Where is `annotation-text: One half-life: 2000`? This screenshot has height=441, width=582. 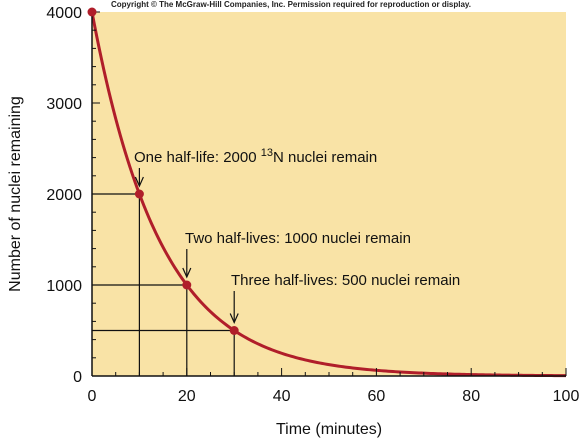
annotation-text: One half-life: 2000 is located at coordinates (197, 157).